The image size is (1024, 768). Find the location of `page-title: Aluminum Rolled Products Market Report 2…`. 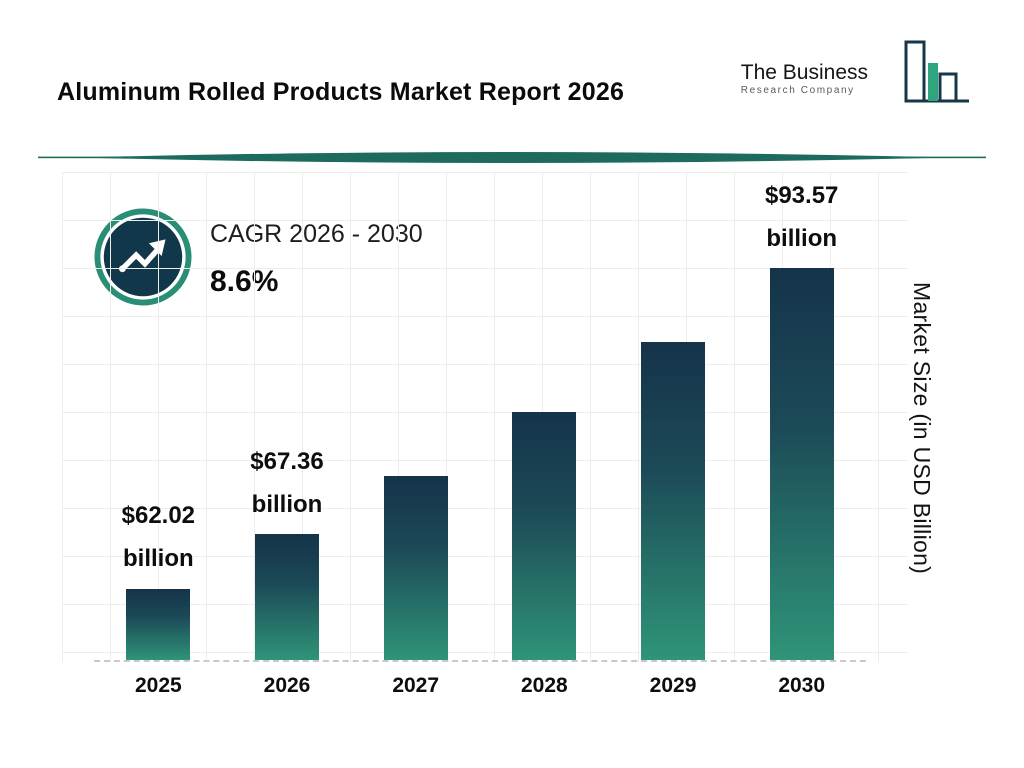

page-title: Aluminum Rolled Products Market Report 2… is located at coordinates (341, 92).